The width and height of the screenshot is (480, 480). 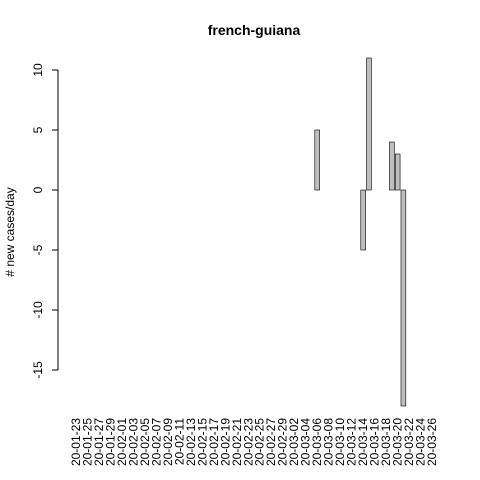 What do you see at coordinates (133, 442) in the screenshot?
I see `x-tick-label: 20-02-03` at bounding box center [133, 442].